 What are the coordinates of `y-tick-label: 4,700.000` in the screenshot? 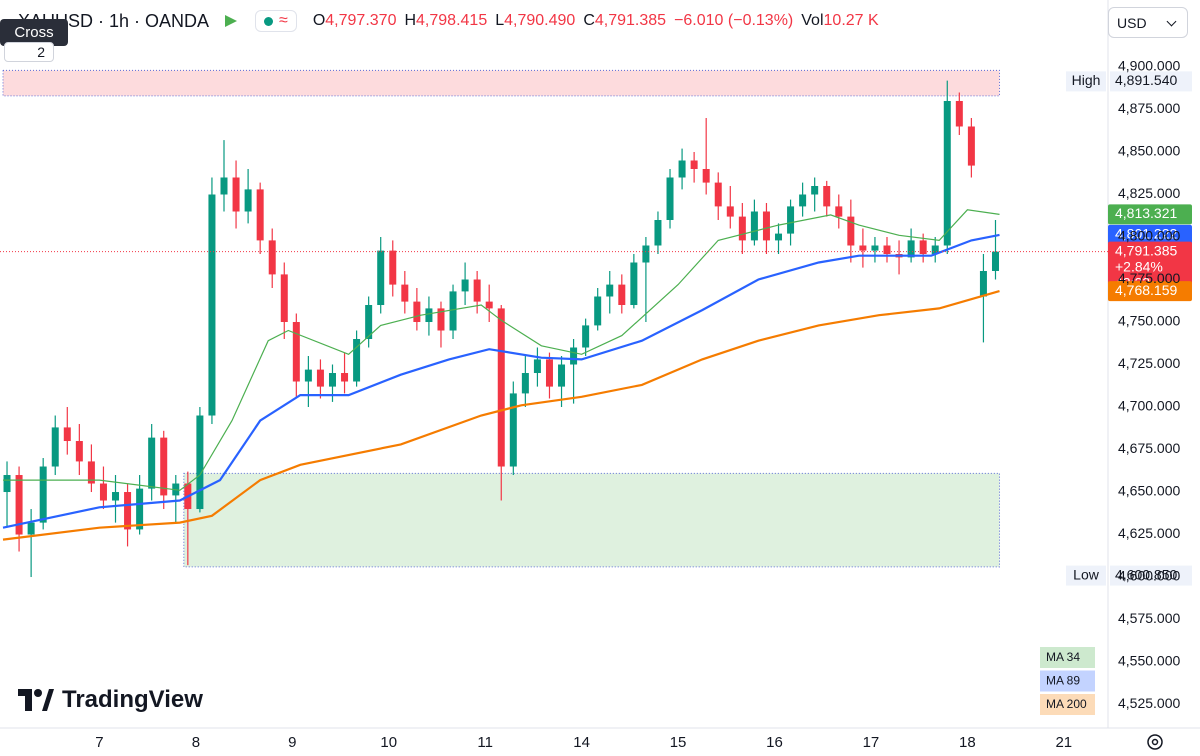 It's located at (1149, 406).